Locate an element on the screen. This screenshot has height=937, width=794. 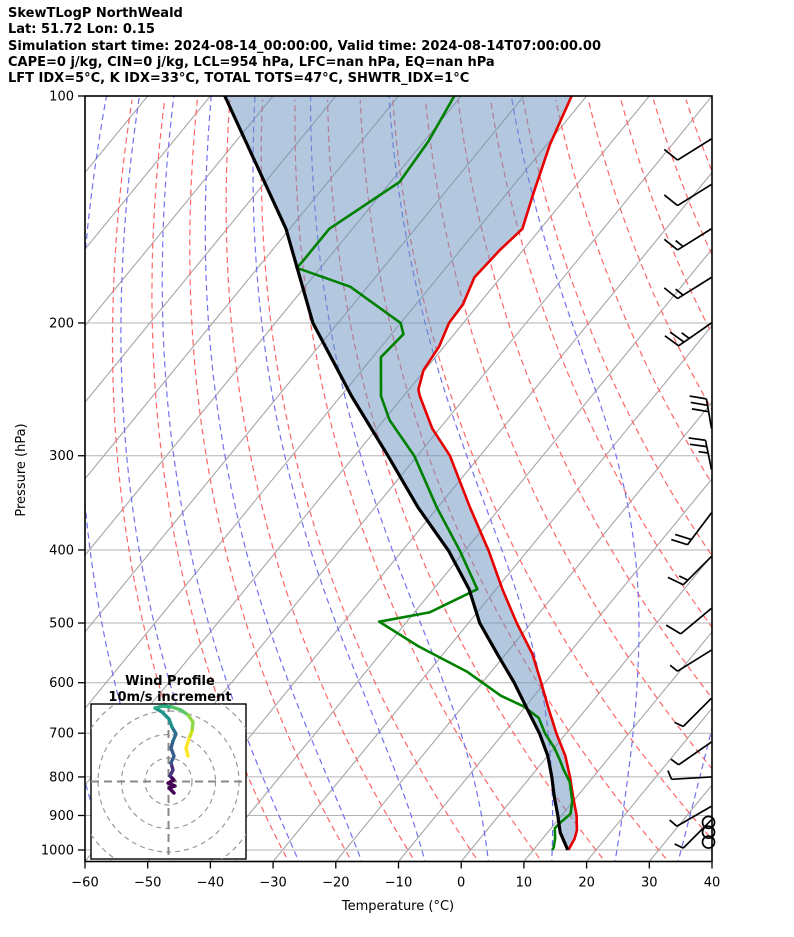
y-tick-label: 700 is located at coordinates (61, 734).